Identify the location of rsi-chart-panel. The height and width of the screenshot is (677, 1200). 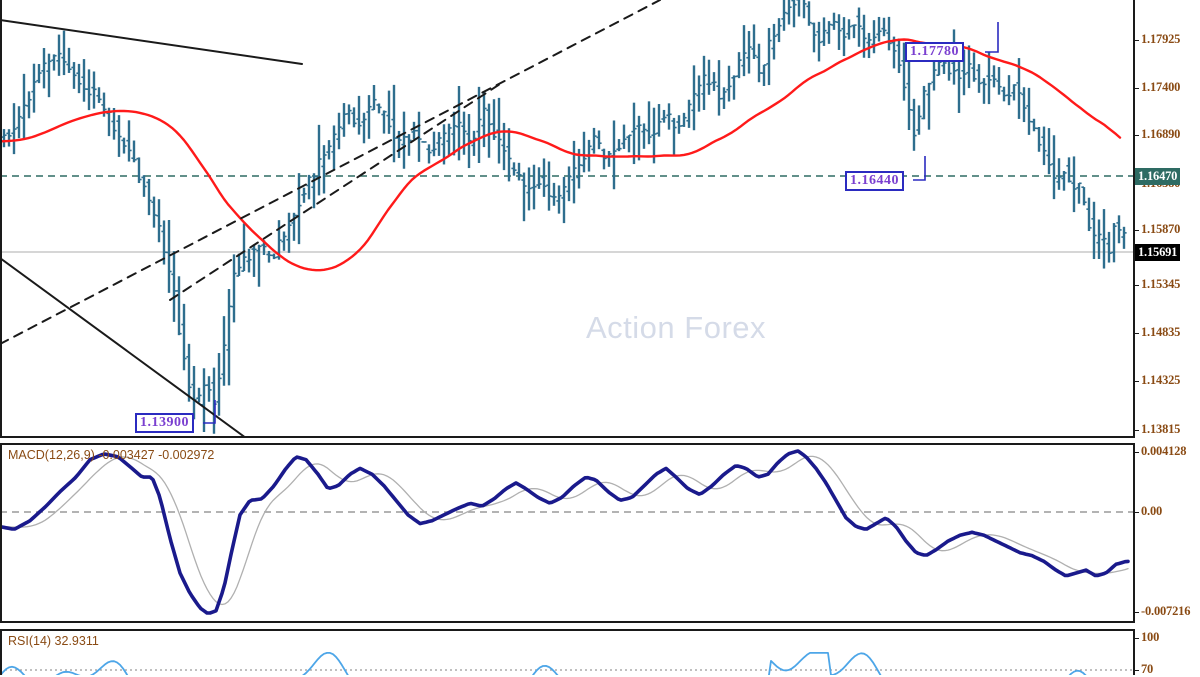
(566, 652).